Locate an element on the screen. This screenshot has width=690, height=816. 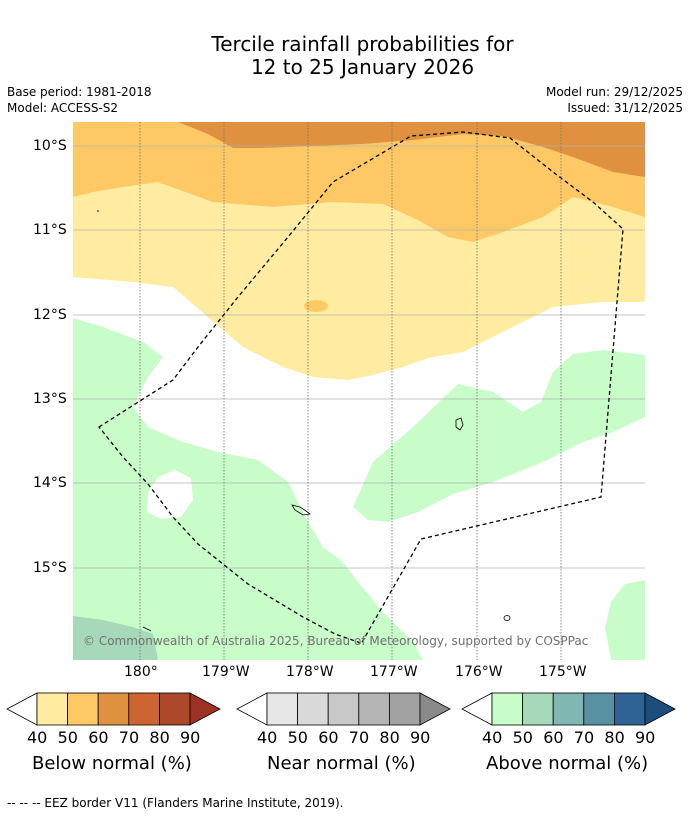
above-normal-title: Above normal (%) is located at coordinates (567, 763).